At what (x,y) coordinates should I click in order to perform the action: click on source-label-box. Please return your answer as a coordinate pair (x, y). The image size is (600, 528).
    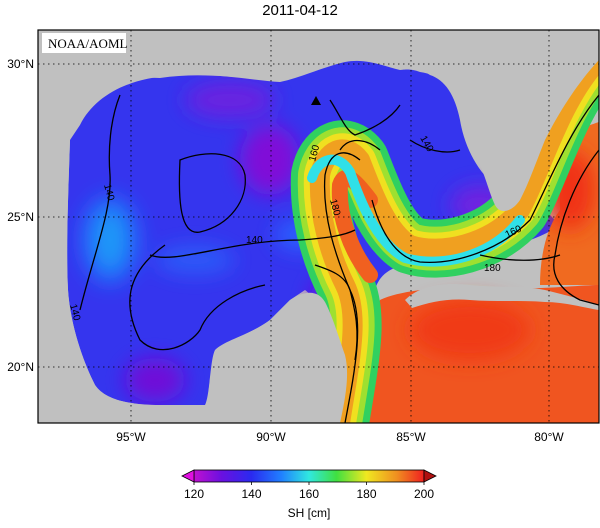
    Looking at the image, I should click on (84, 43).